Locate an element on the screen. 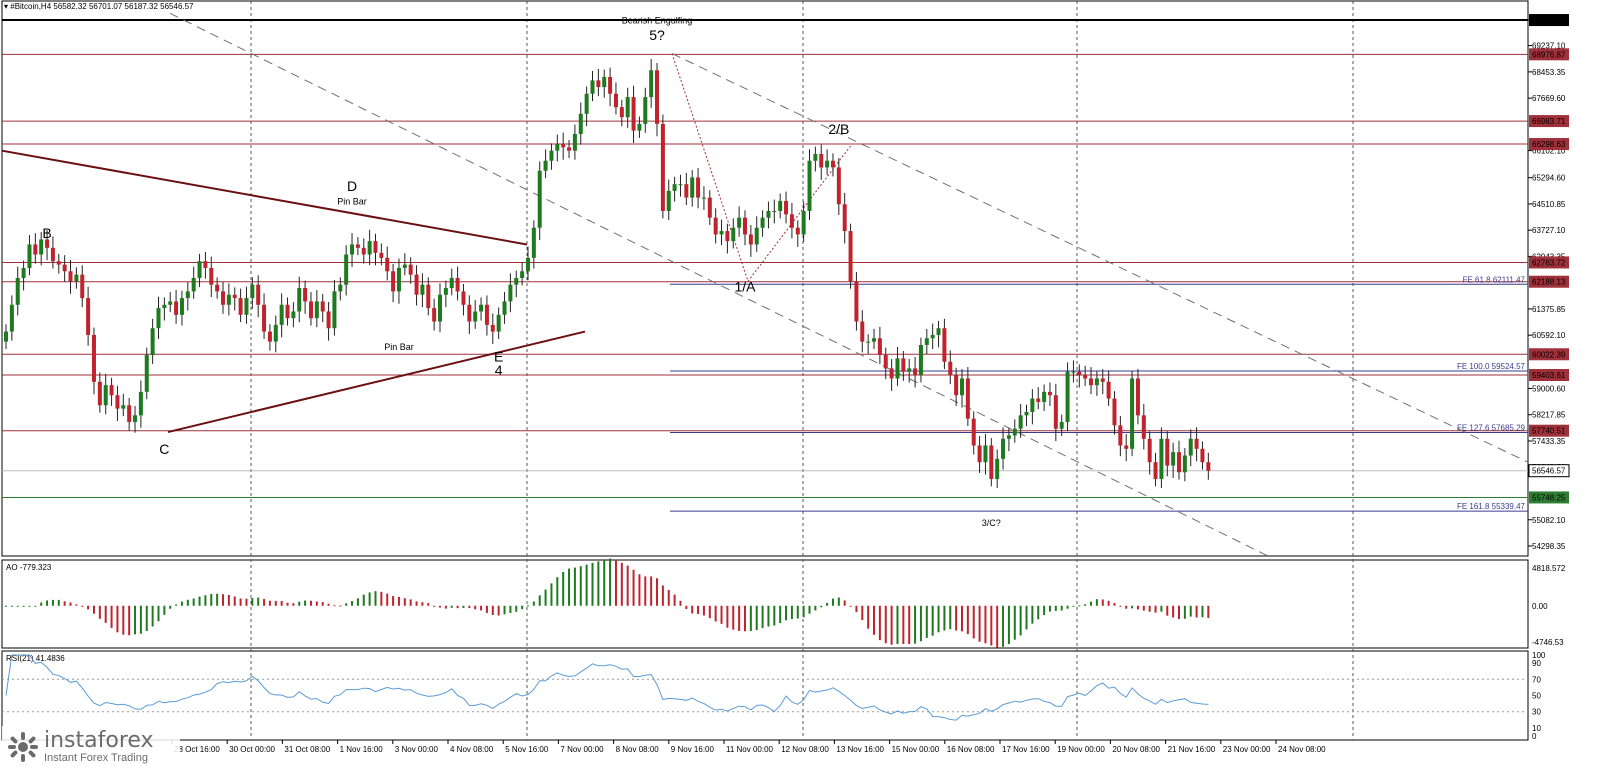  price-level-label: 70000.00 is located at coordinates (1549, 20).